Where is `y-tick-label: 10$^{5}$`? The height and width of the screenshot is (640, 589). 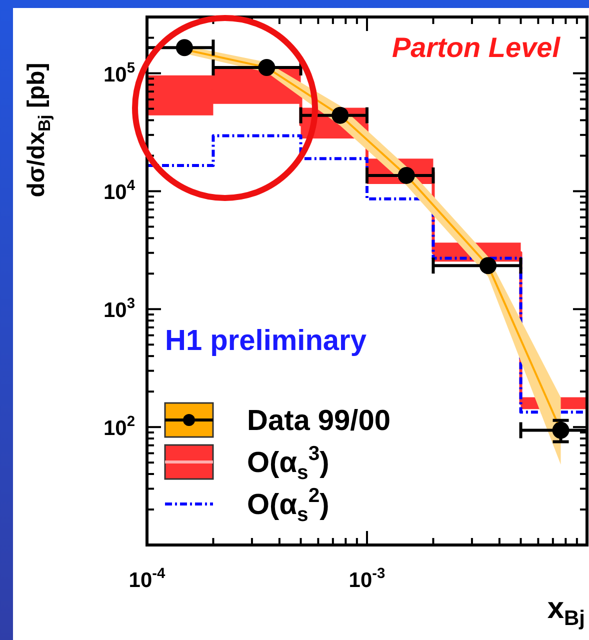
y-tick-label: 10$^{5}$ is located at coordinates (119, 73).